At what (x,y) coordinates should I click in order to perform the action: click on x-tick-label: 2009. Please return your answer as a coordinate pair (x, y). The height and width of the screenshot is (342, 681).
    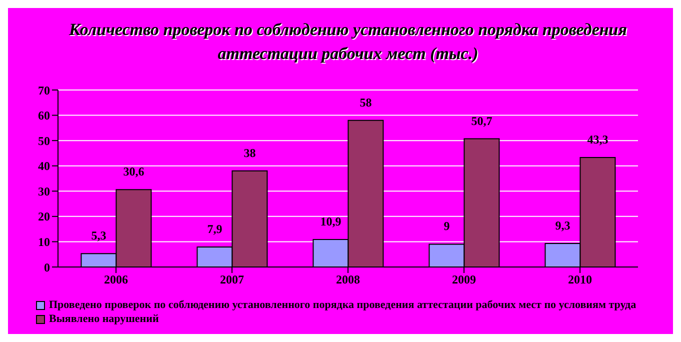
    Looking at the image, I should click on (464, 279).